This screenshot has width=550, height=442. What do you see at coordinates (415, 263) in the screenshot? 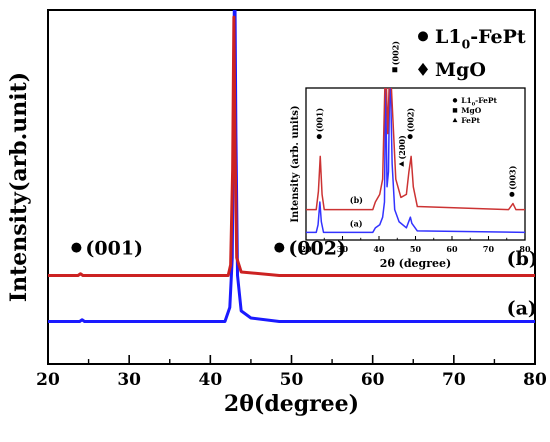
I see `x-axis-label: 2θ (degree)` at bounding box center [415, 263].